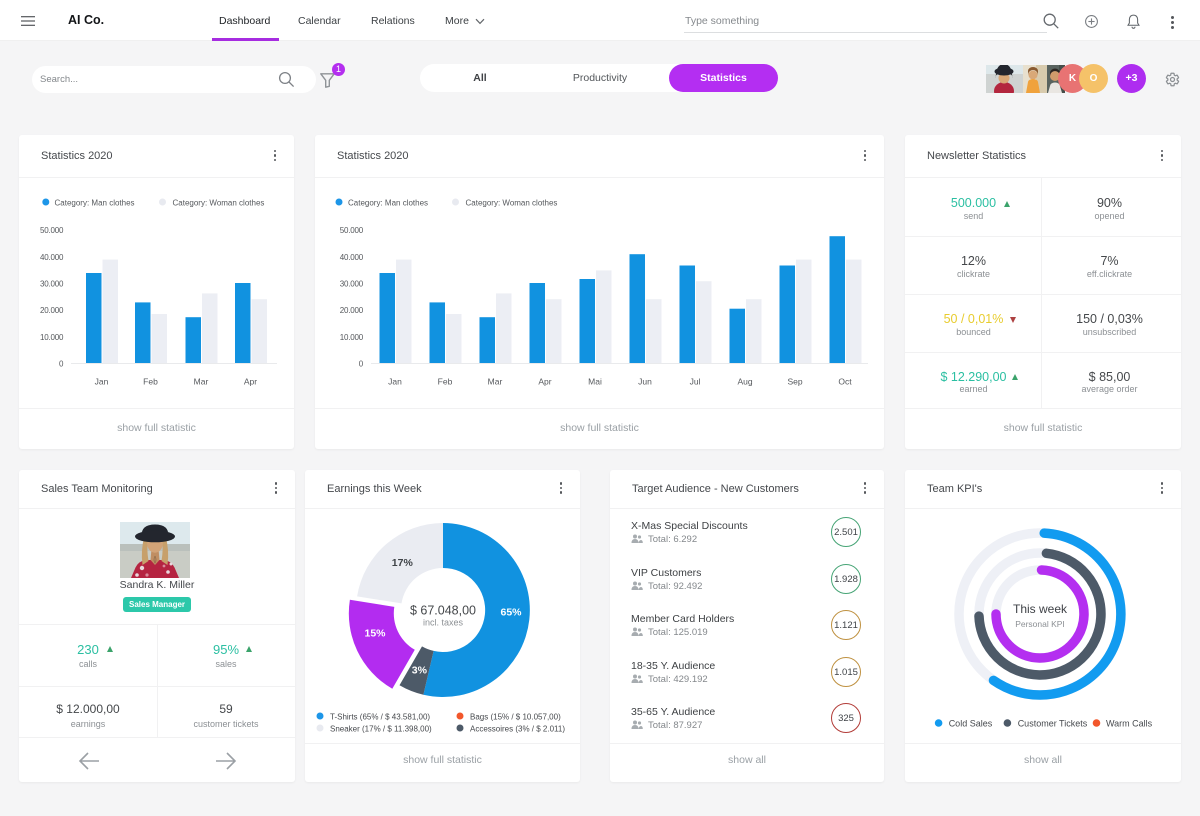 The height and width of the screenshot is (816, 1200). What do you see at coordinates (443, 623) in the screenshot?
I see `svg-text: incl. taxes` at bounding box center [443, 623].